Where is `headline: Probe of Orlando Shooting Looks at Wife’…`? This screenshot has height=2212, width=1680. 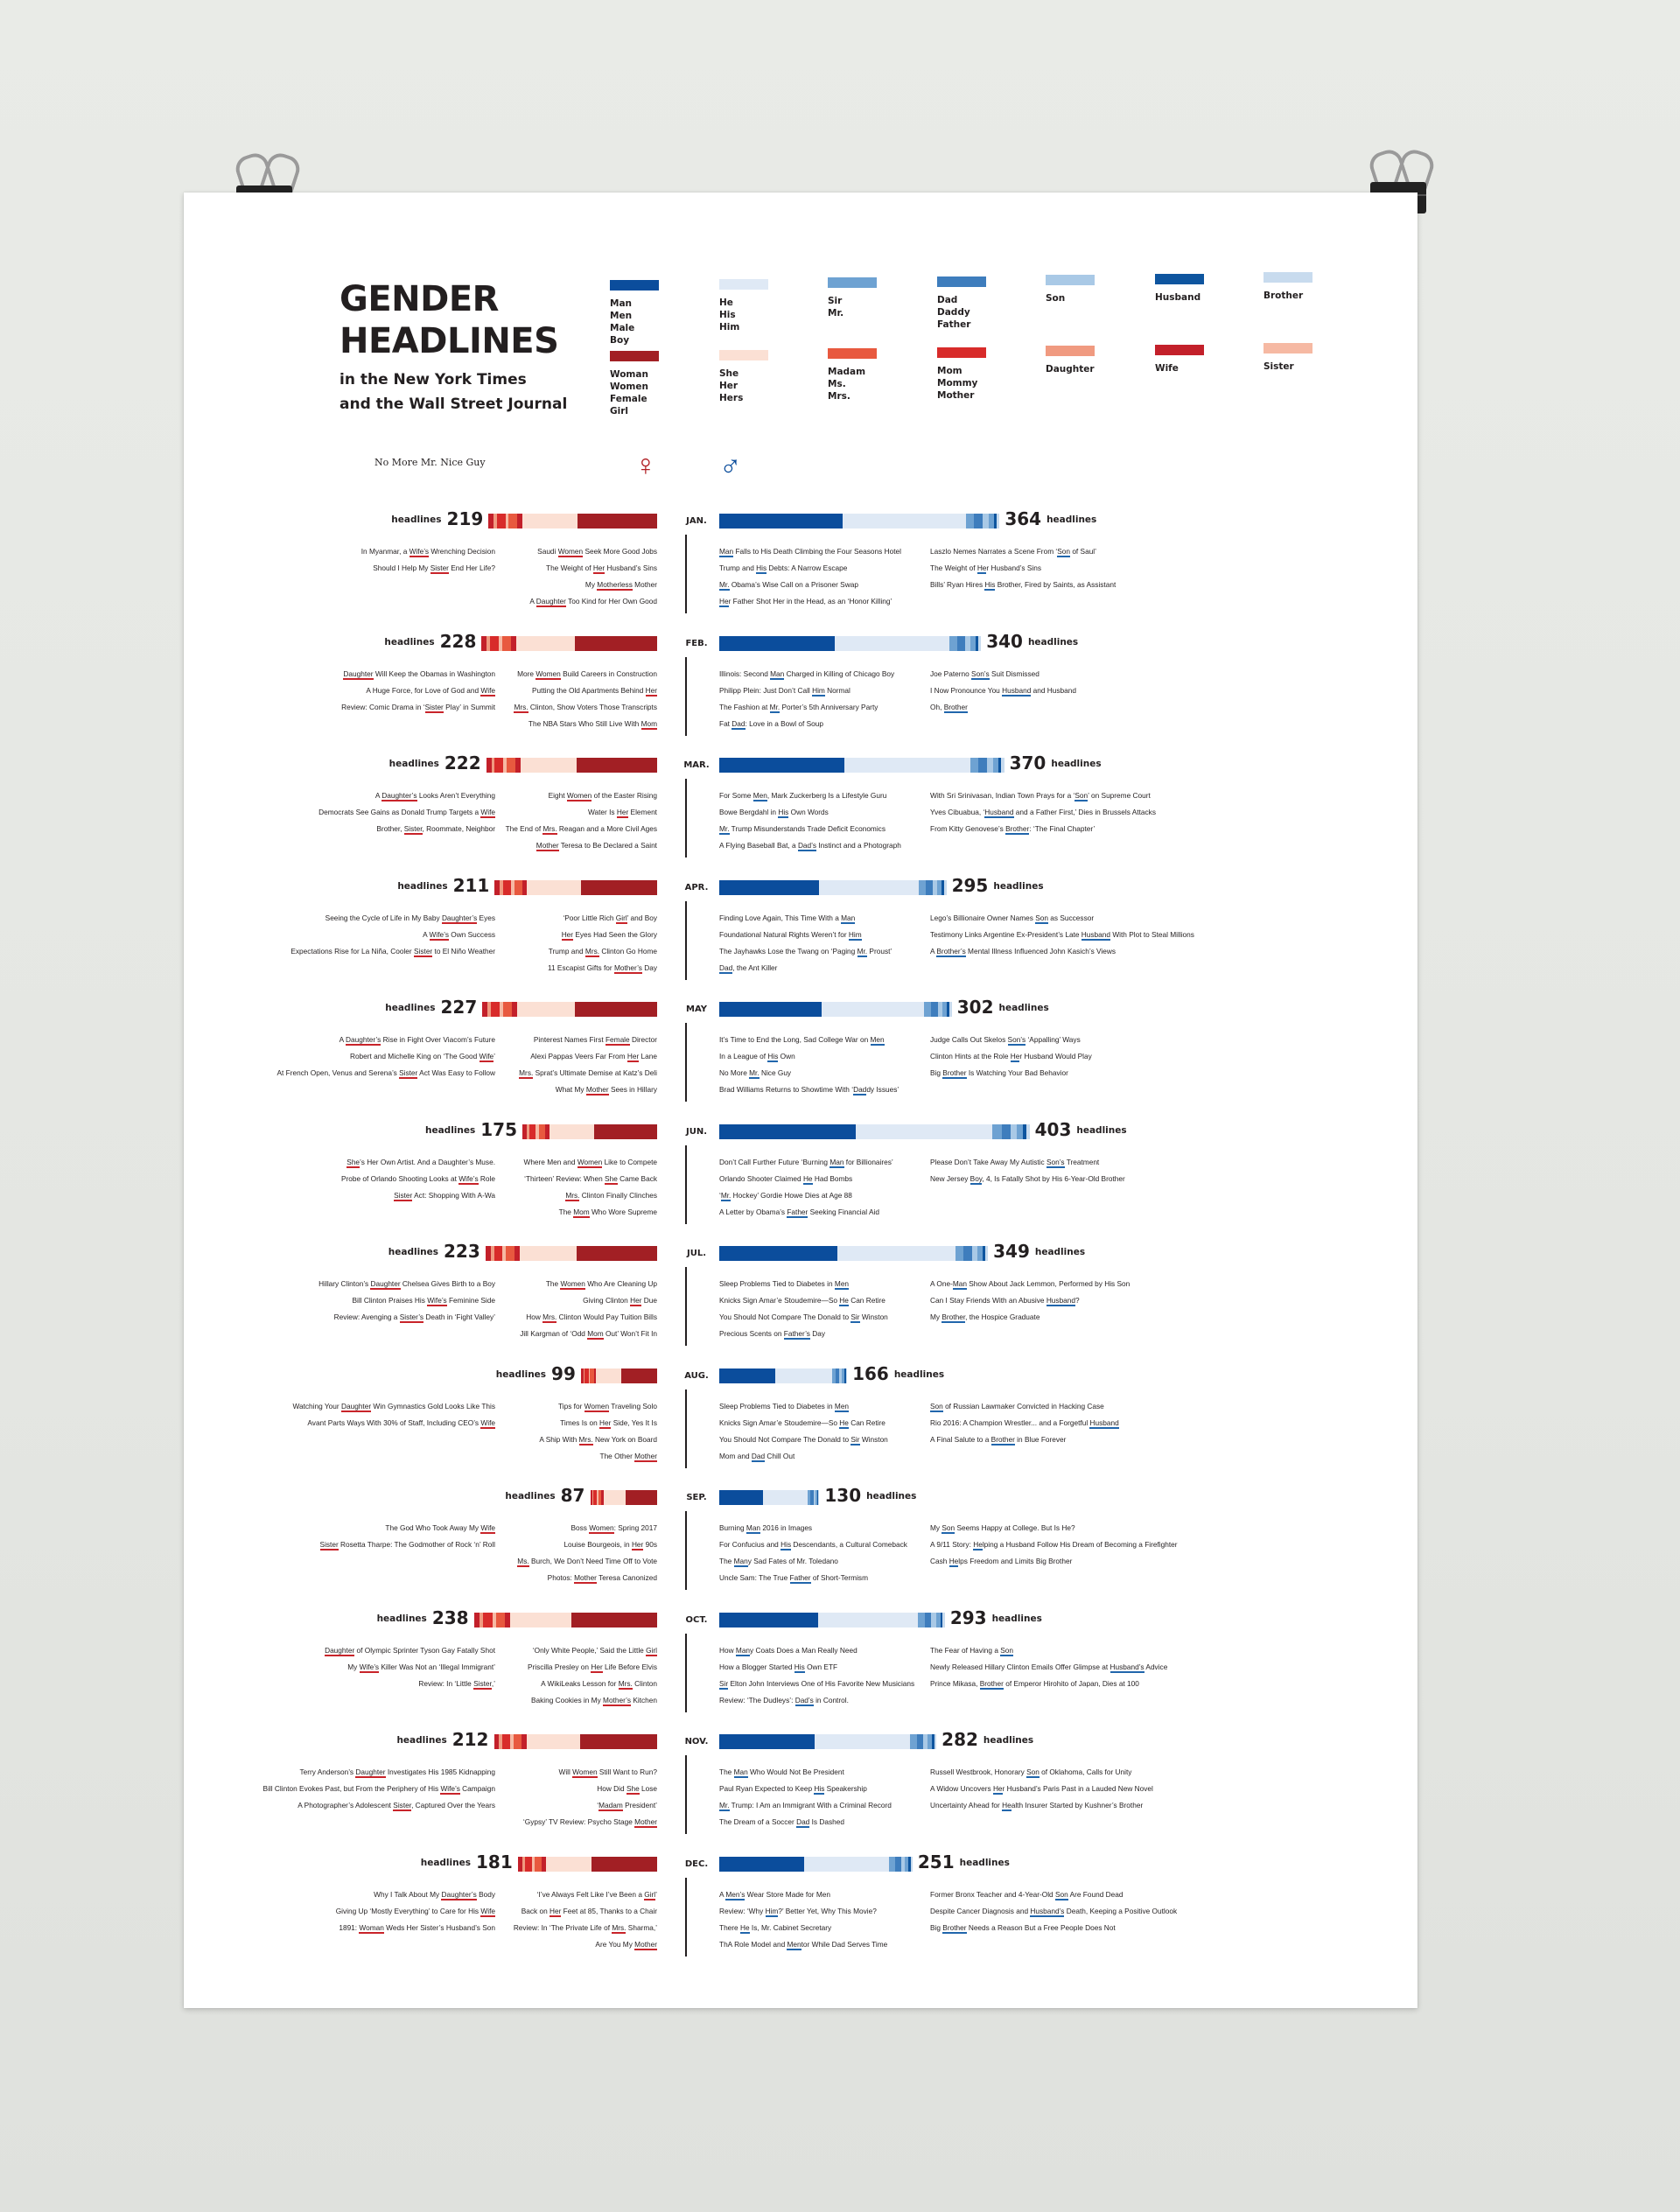
headline: Probe of Orlando Shooting Looks at Wife’… is located at coordinates (417, 1179).